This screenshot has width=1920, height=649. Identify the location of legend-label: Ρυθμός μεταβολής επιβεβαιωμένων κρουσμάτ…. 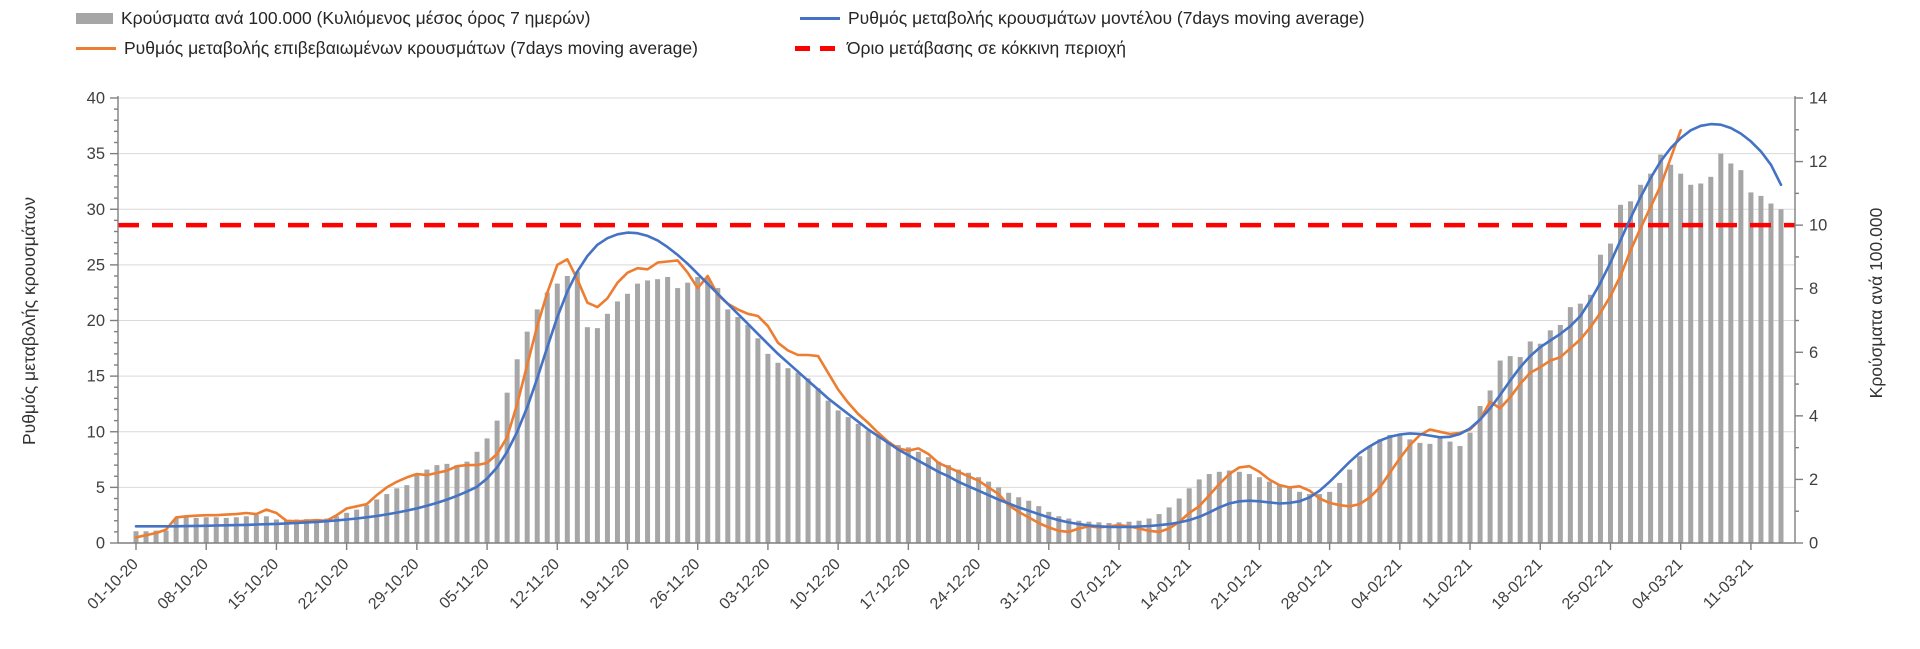
(411, 48).